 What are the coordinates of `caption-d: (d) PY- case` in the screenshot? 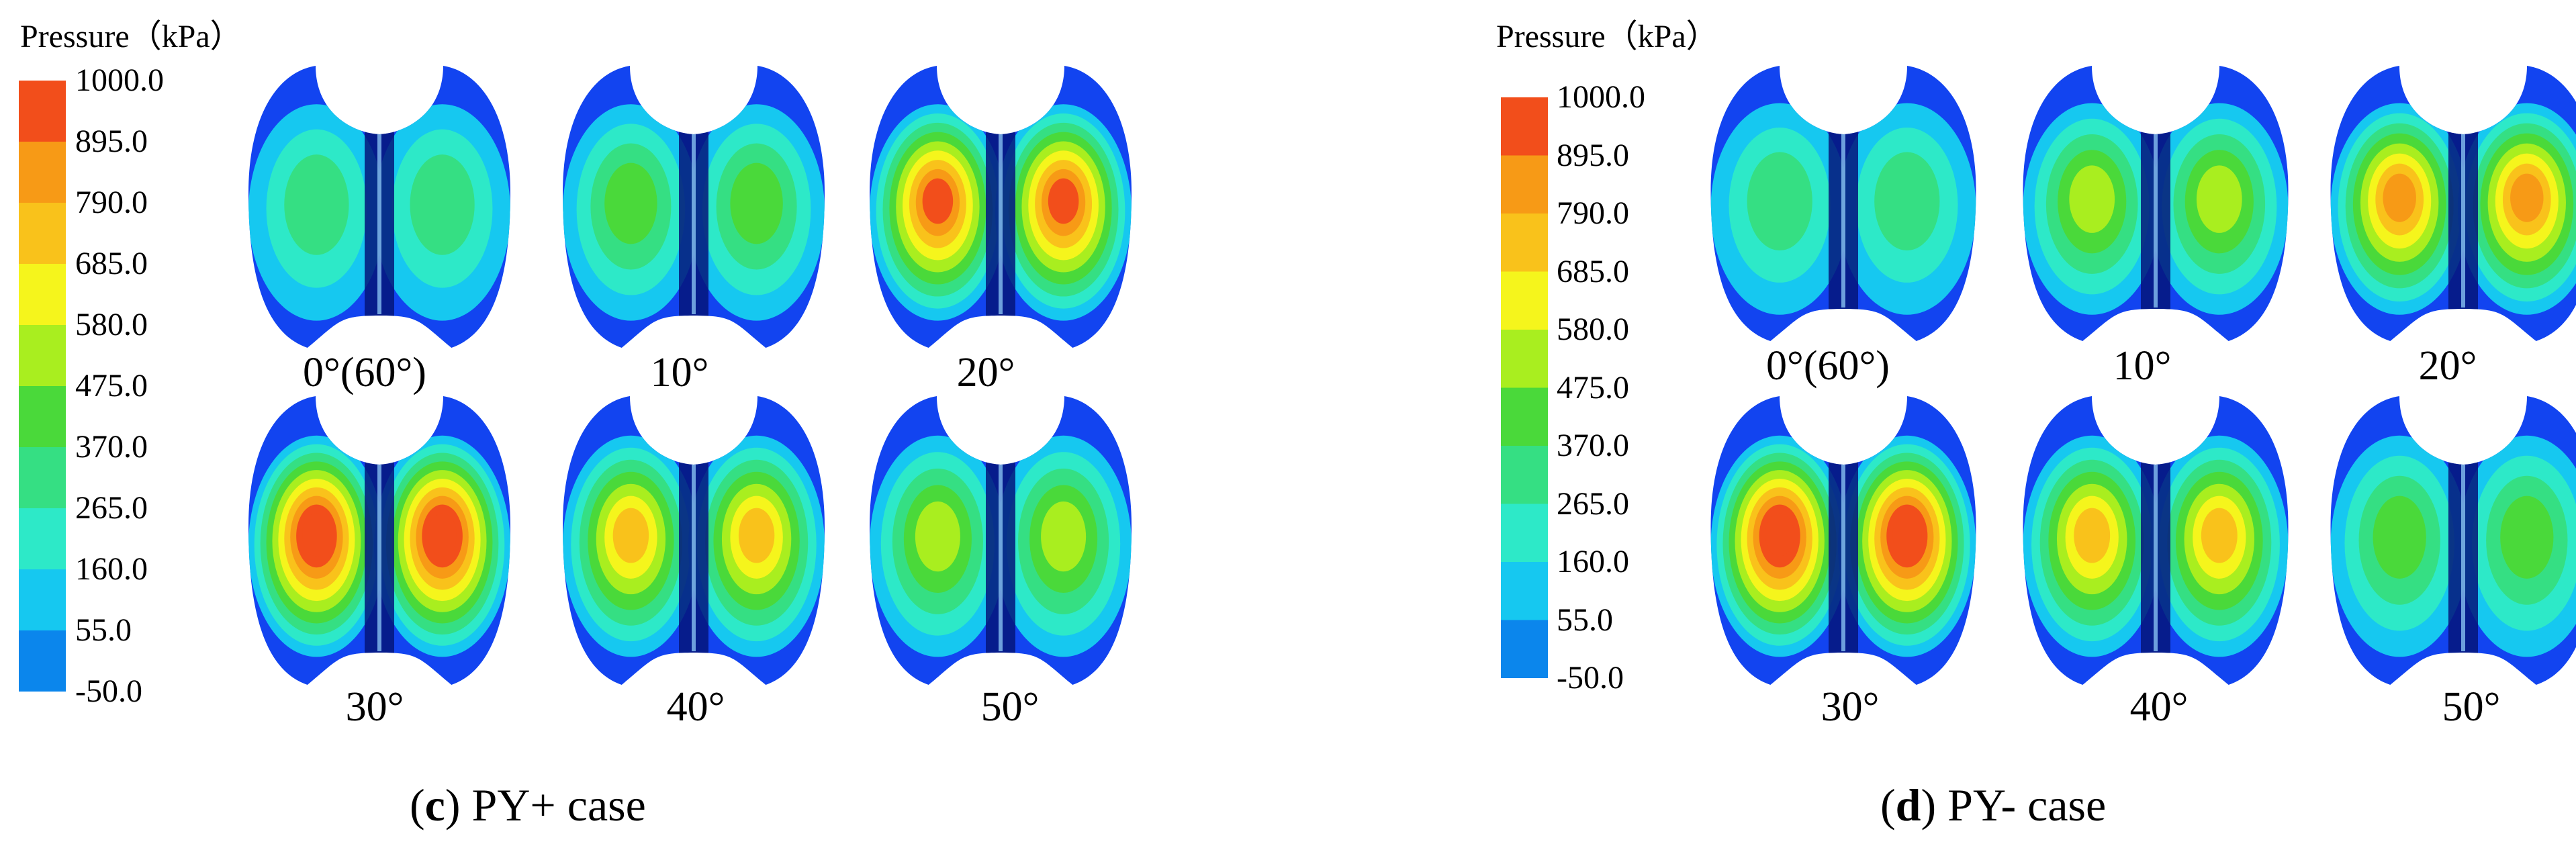 It's located at (1993, 805).